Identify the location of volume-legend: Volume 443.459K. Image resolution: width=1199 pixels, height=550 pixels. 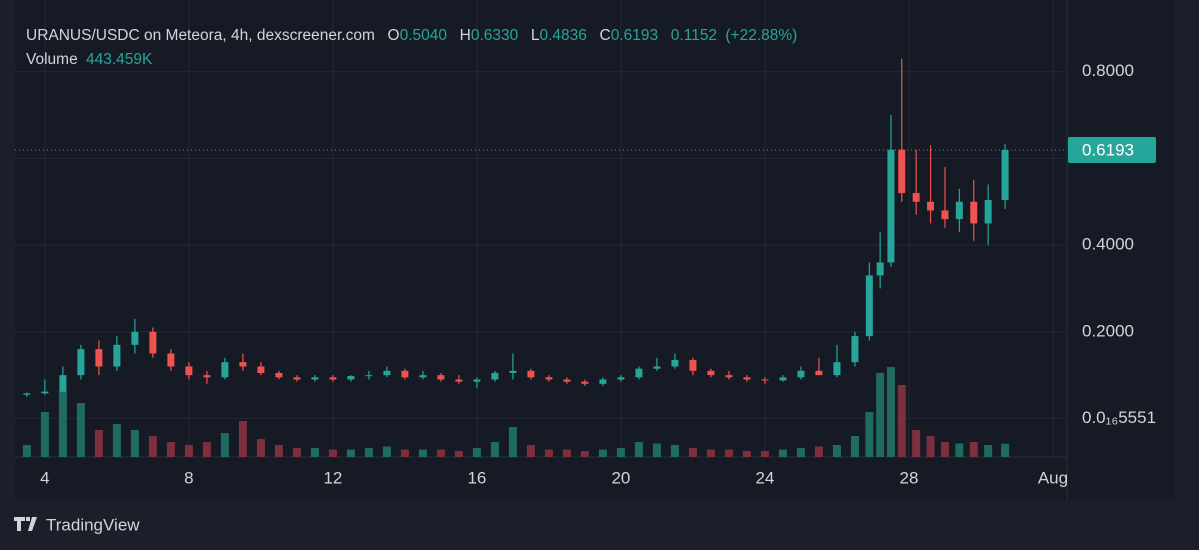
(91, 60).